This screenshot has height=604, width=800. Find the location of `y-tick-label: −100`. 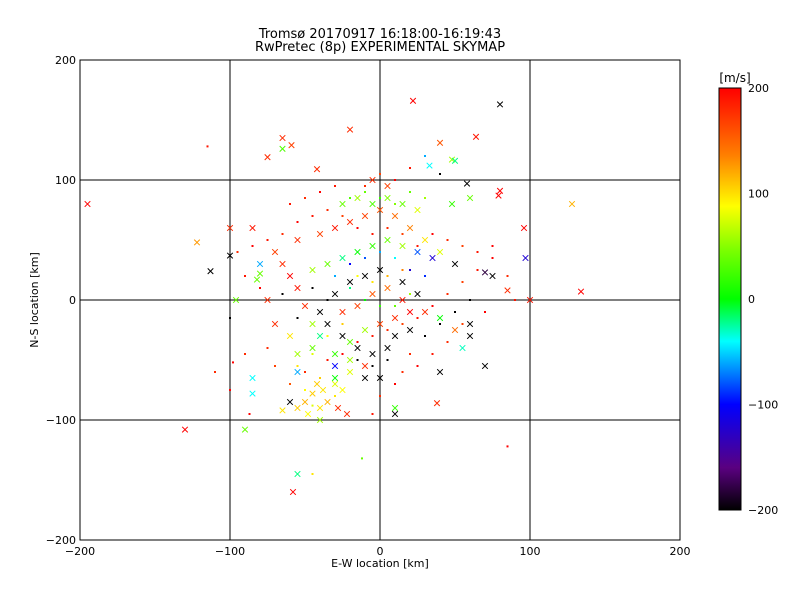

y-tick-label: −100 is located at coordinates (61, 420).